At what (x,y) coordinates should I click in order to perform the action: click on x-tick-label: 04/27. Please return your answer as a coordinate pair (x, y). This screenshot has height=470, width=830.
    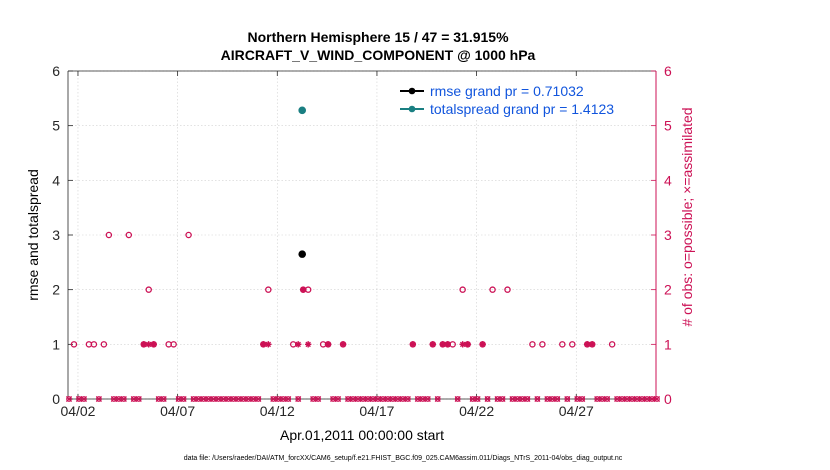
    Looking at the image, I should click on (576, 411).